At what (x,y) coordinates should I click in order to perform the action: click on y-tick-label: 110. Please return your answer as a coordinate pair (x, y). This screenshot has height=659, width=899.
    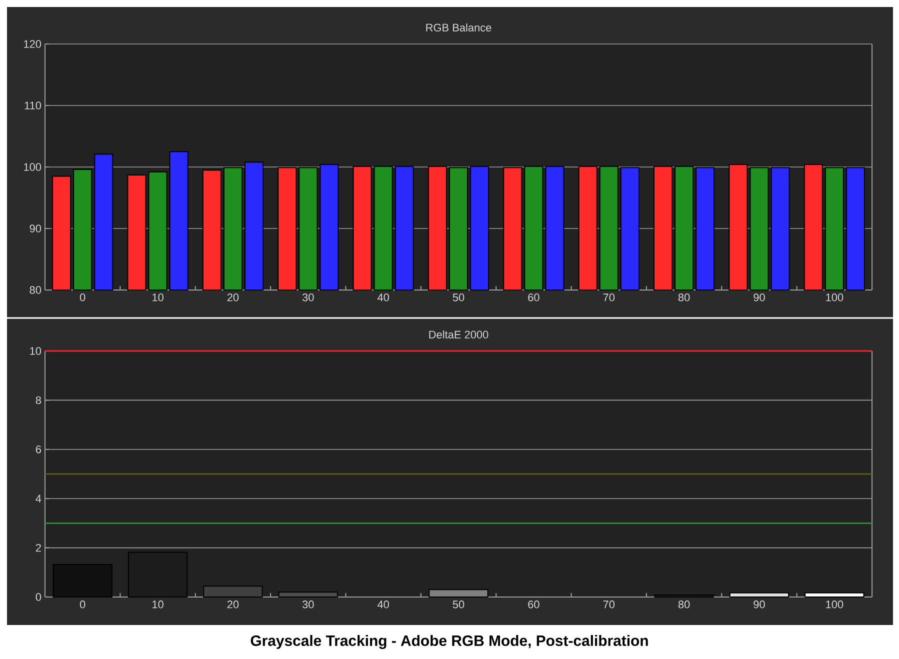
    Looking at the image, I should click on (33, 106).